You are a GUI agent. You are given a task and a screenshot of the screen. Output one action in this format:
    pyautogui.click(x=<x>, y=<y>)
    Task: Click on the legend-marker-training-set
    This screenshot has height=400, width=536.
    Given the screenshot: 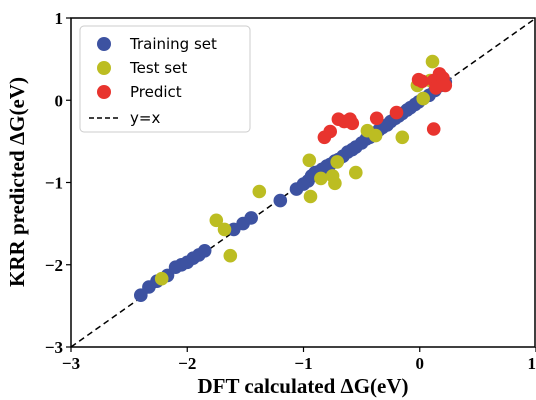 What is the action you would take?
    pyautogui.click(x=104, y=44)
    